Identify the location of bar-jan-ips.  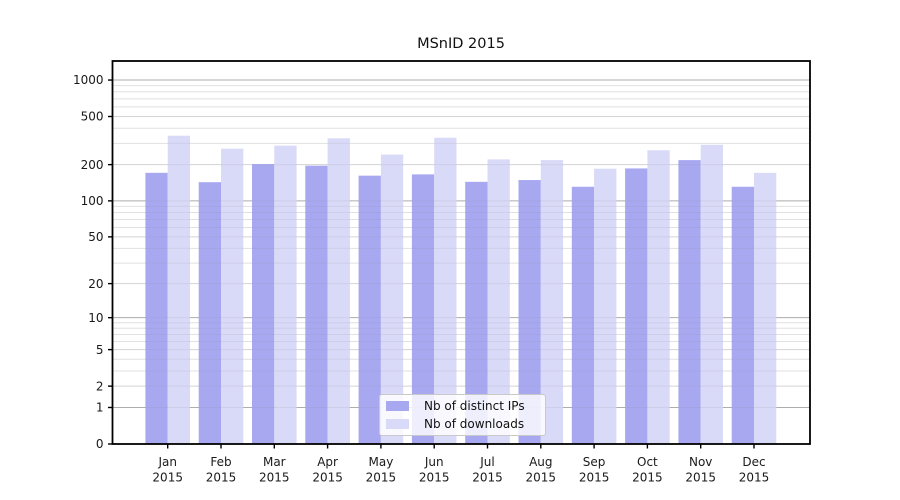
(156, 308).